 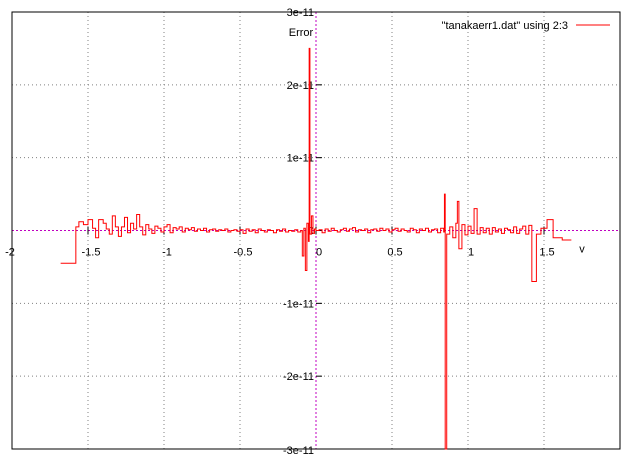 What do you see at coordinates (298, 304) in the screenshot?
I see `y-tick-label: -1e-11` at bounding box center [298, 304].